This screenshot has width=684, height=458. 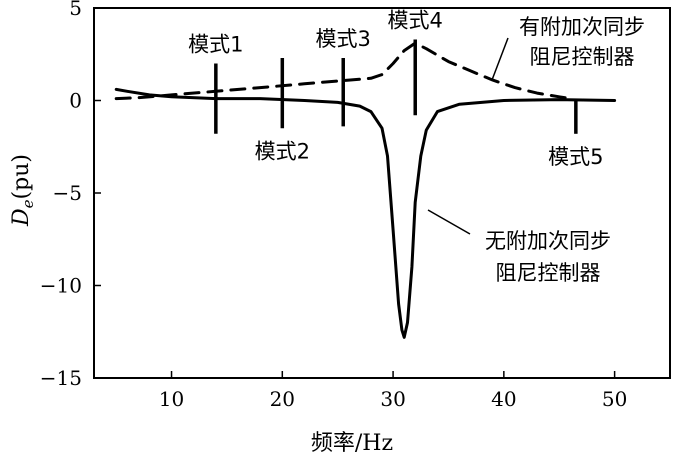 What do you see at coordinates (548, 273) in the screenshot?
I see `annotation-2-line: 阻尼控制器` at bounding box center [548, 273].